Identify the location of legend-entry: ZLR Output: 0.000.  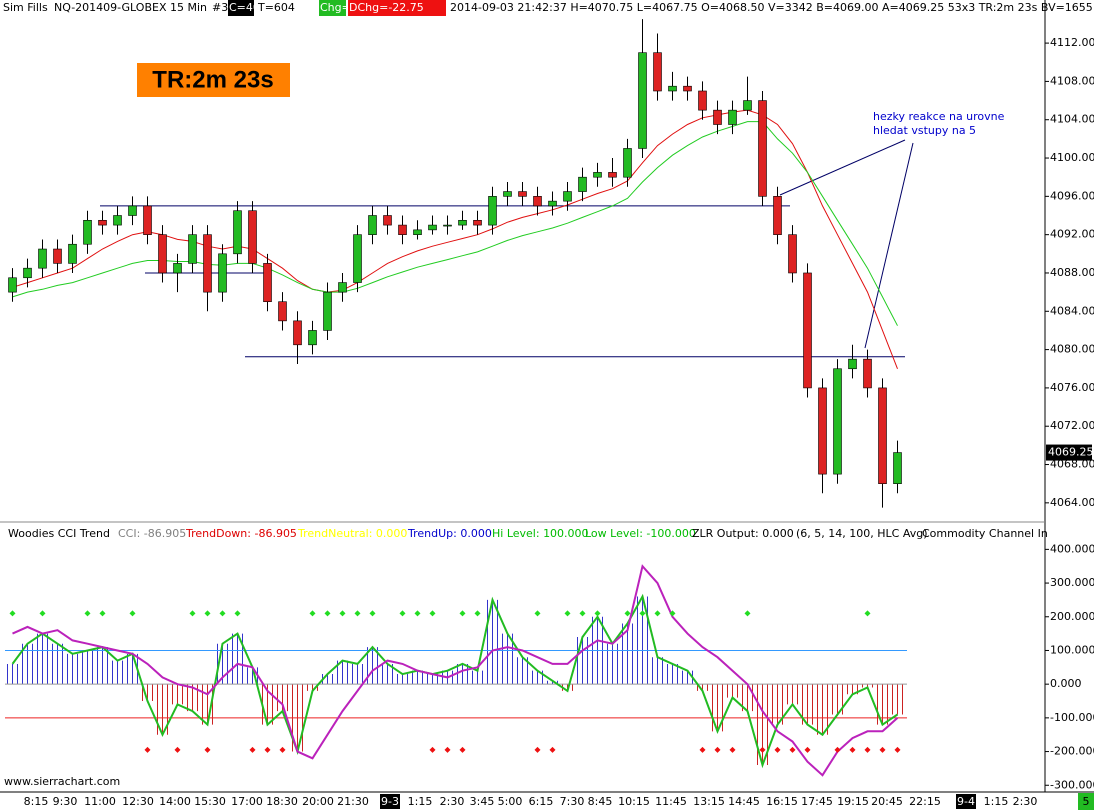
(743, 533).